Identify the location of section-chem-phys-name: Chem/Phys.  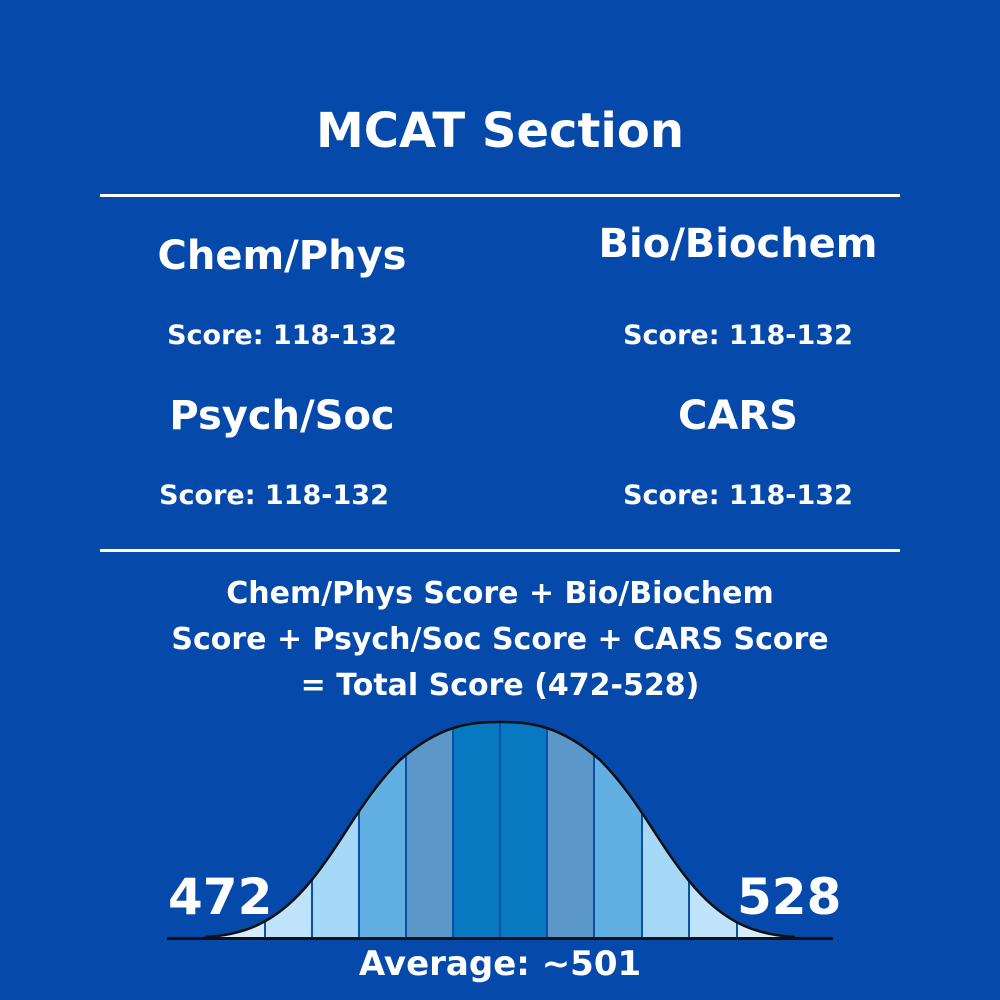
(282, 256).